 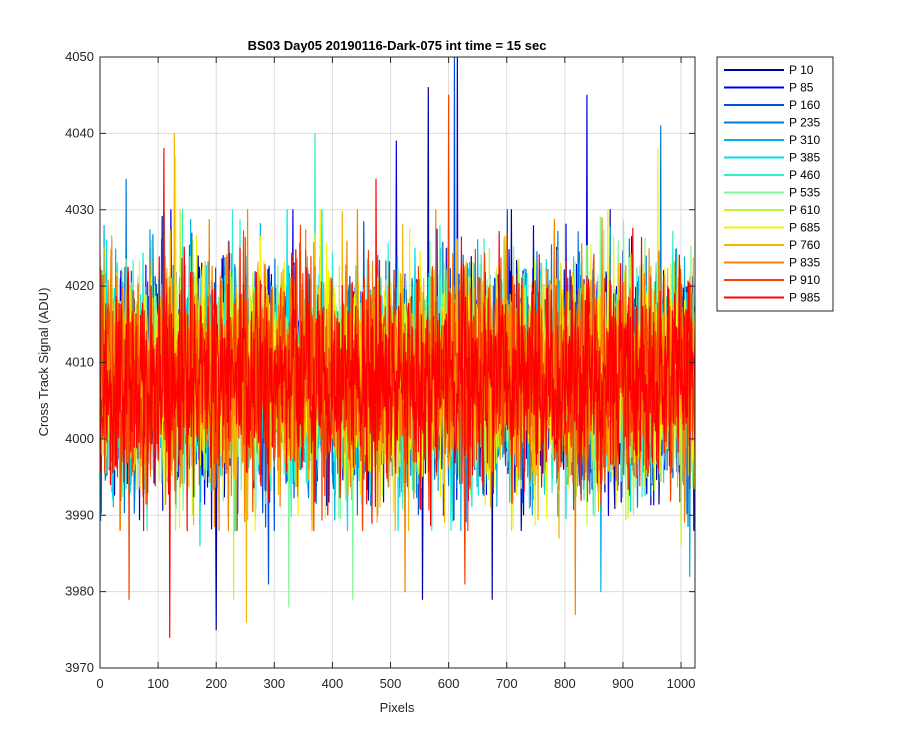 What do you see at coordinates (99, 683) in the screenshot?
I see `x-tick-label: 0` at bounding box center [99, 683].